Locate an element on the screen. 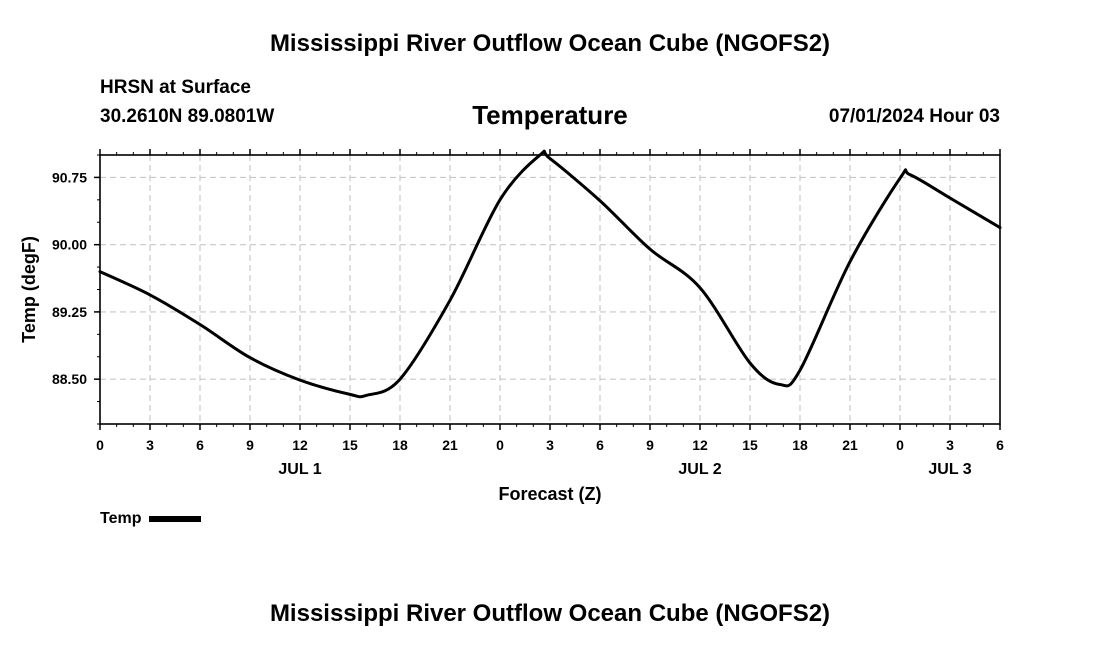 Image resolution: width=1100 pixels, height=650 pixels. legend-swatch is located at coordinates (175, 519).